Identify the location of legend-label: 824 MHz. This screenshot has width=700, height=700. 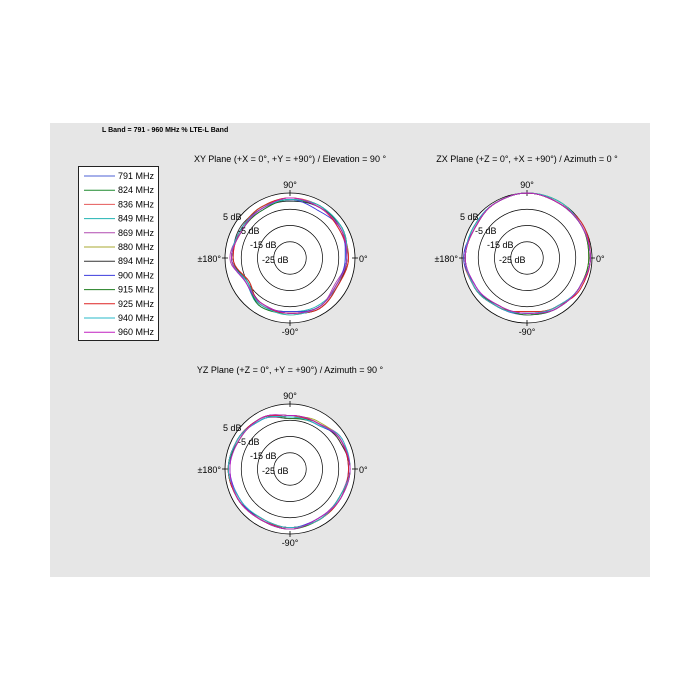
(136, 190).